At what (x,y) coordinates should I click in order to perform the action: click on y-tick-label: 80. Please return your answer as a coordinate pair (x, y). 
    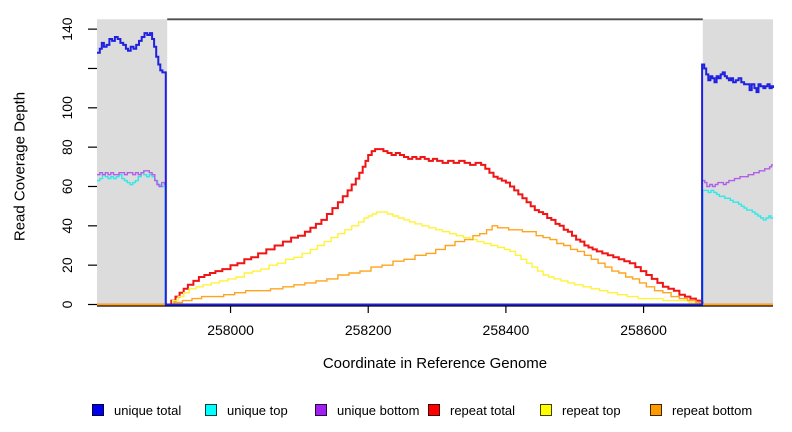
    Looking at the image, I should click on (67, 147).